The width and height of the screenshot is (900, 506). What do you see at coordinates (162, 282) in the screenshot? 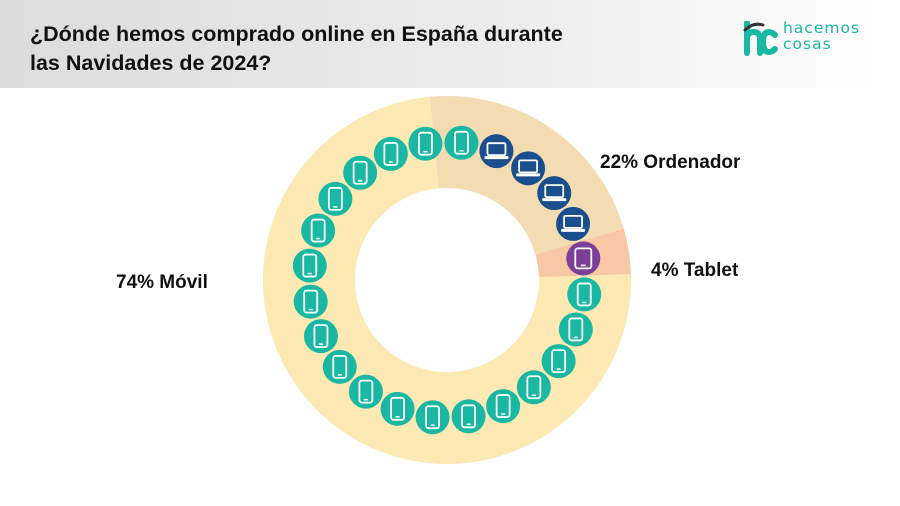
I see `slice-label-movil: 74% Móvil` at bounding box center [162, 282].